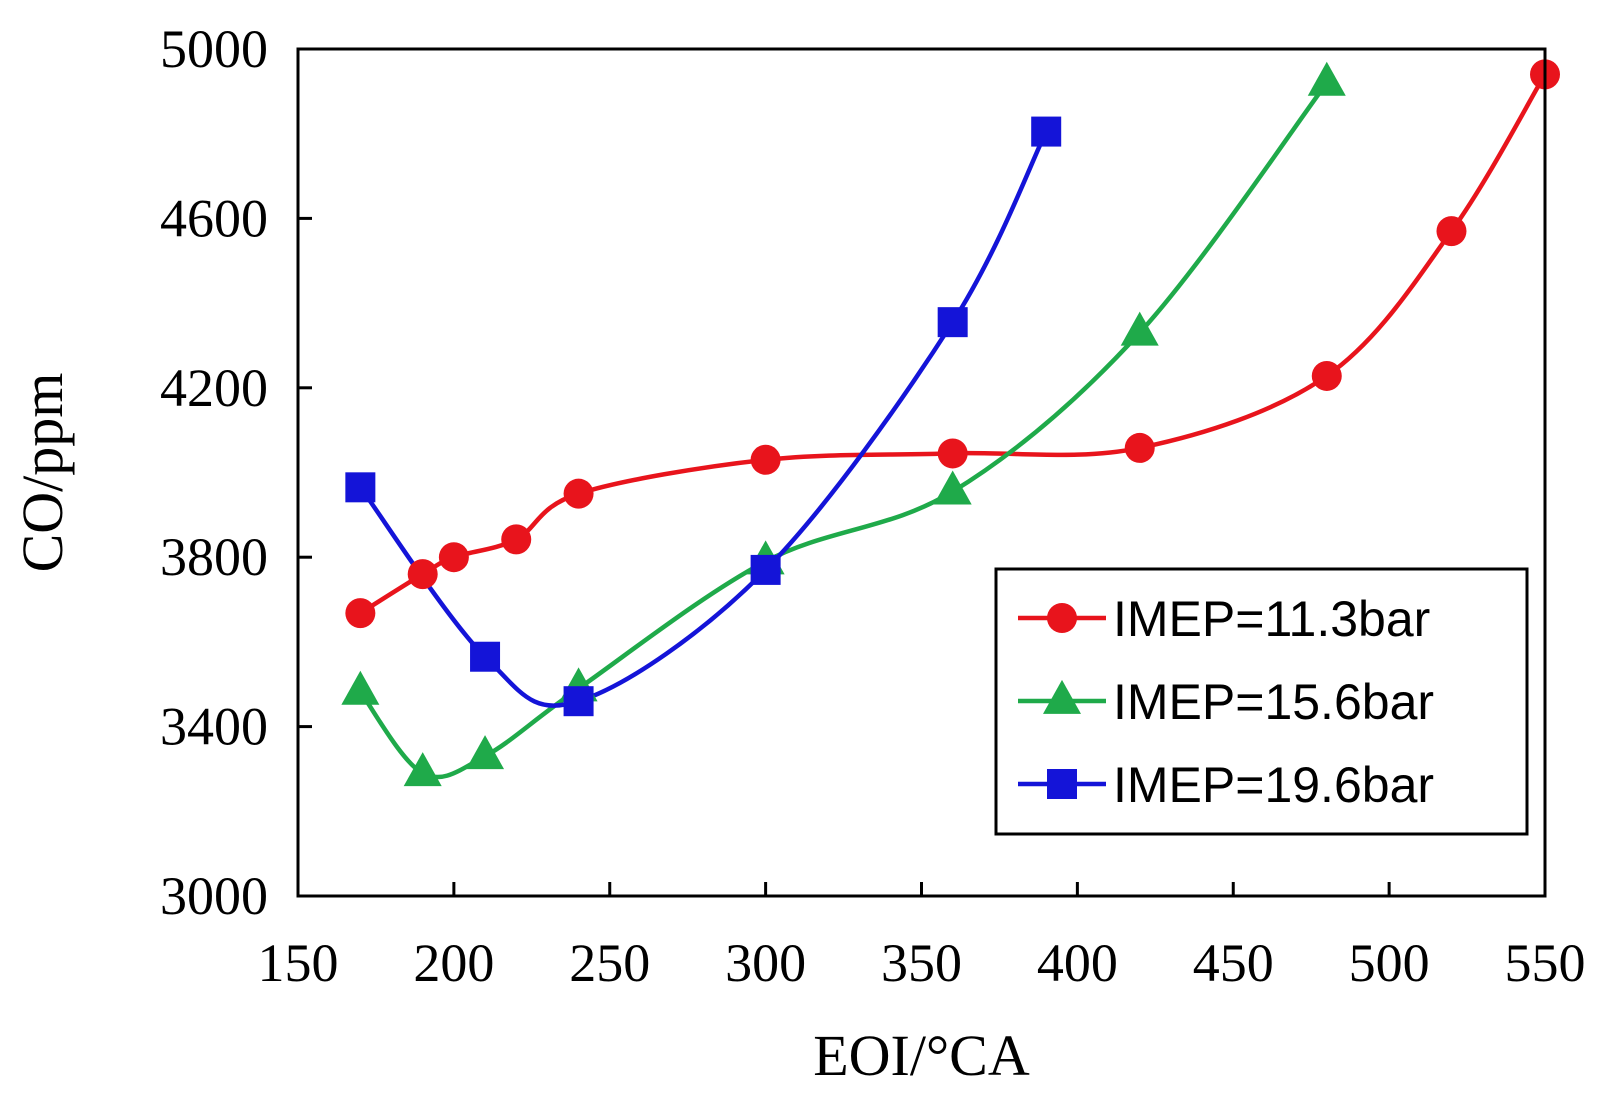 Image resolution: width=1608 pixels, height=1106 pixels. Describe the element at coordinates (1545, 963) in the screenshot. I see `x-tick-label: 550` at that location.